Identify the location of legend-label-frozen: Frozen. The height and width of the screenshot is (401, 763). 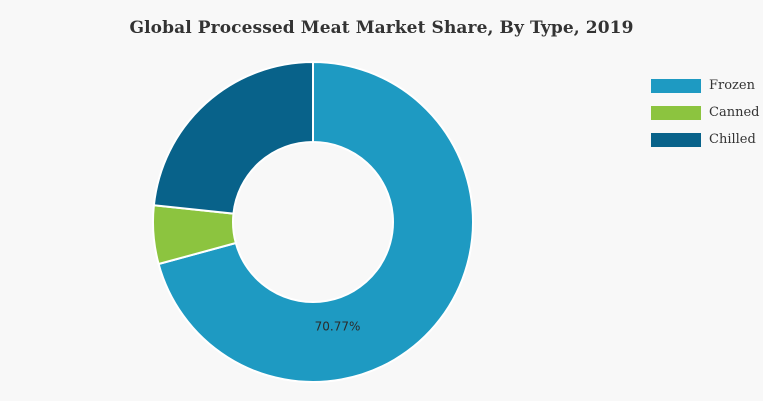
(732, 85).